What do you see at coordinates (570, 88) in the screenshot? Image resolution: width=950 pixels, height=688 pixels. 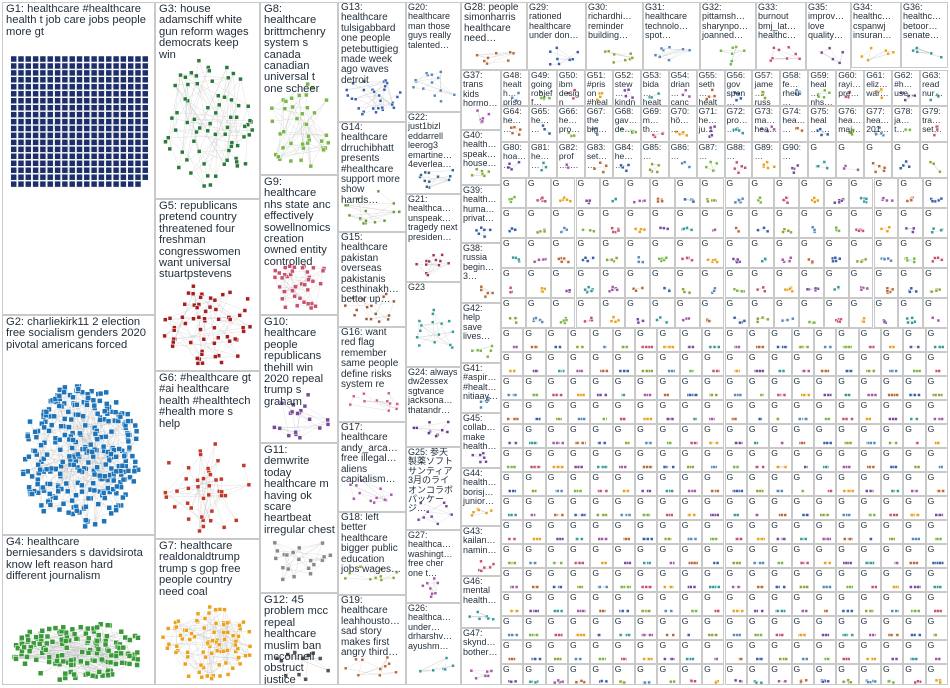 I see `group-small: G50: ibm design` at bounding box center [570, 88].